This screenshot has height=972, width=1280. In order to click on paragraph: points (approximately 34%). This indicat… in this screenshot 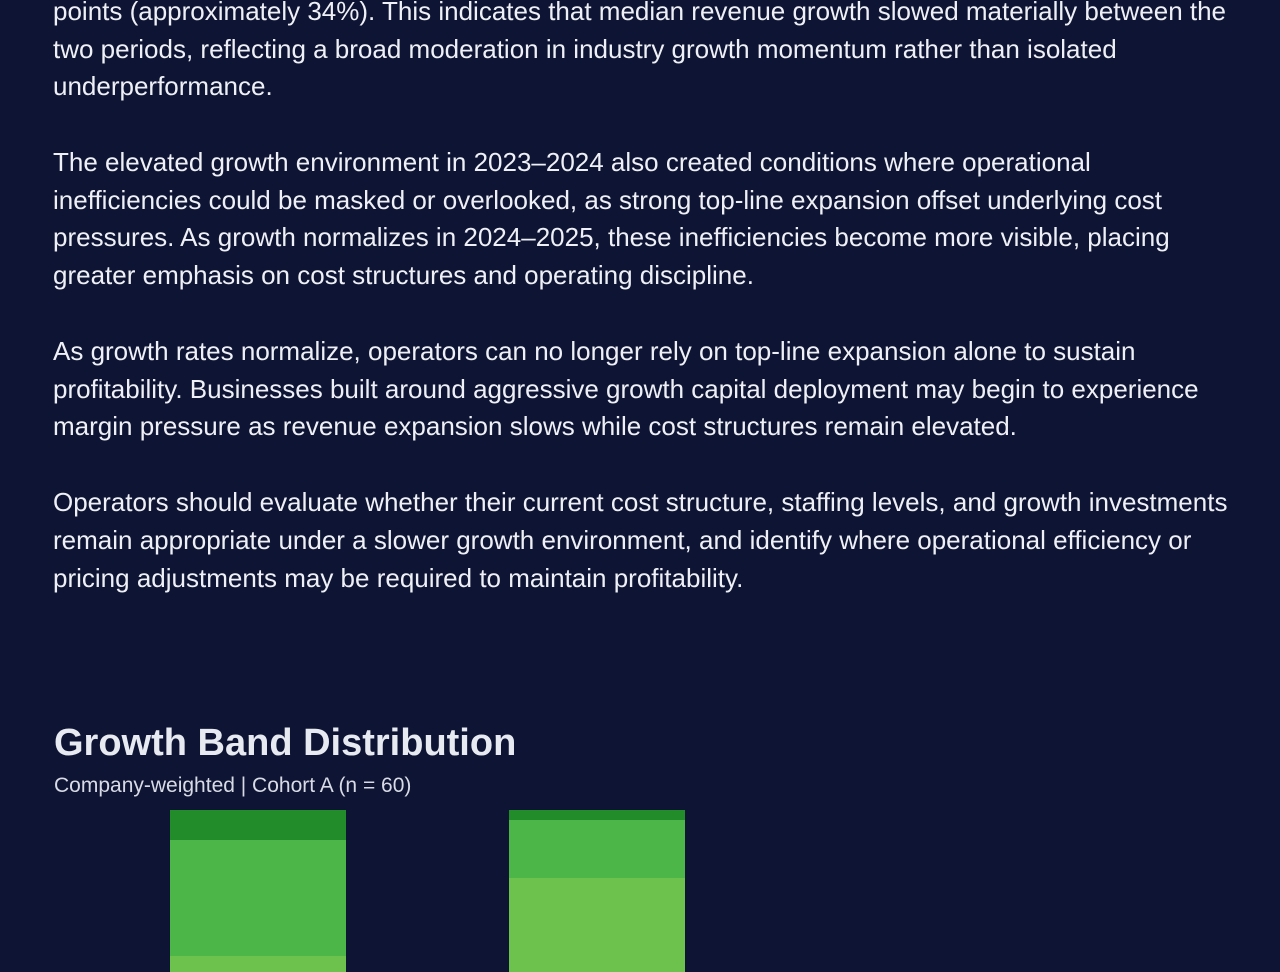, I will do `click(640, 51)`.